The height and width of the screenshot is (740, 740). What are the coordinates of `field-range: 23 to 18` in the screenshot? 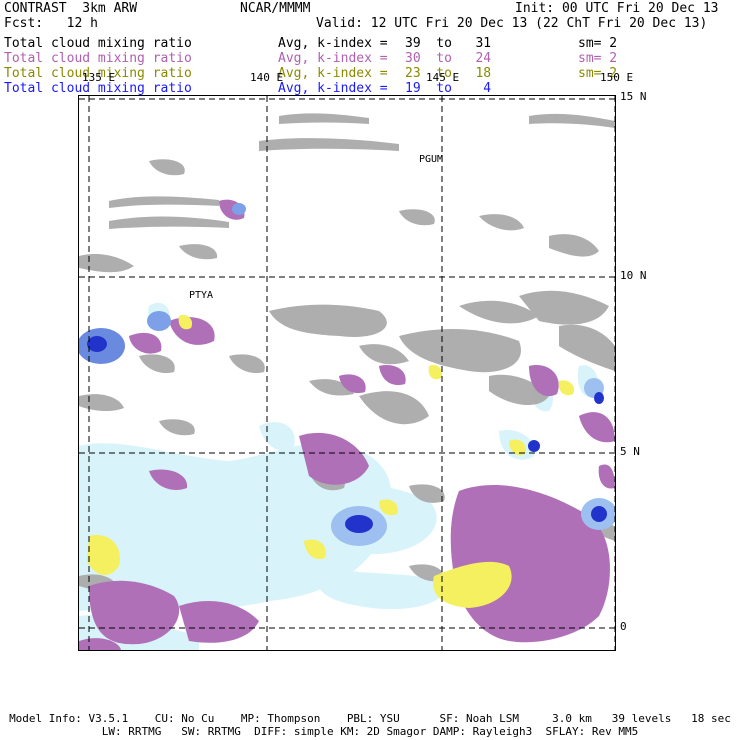 It's located at (448, 73).